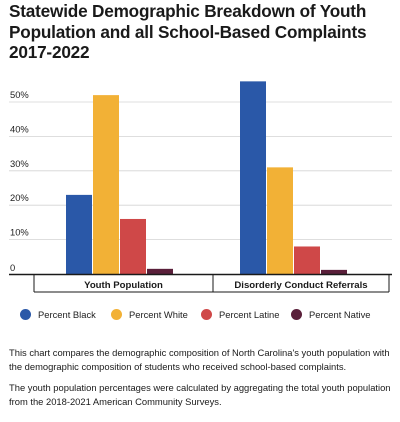 The height and width of the screenshot is (422, 400). Describe the element at coordinates (19, 232) in the screenshot. I see `y-tick-label: 10%` at that location.